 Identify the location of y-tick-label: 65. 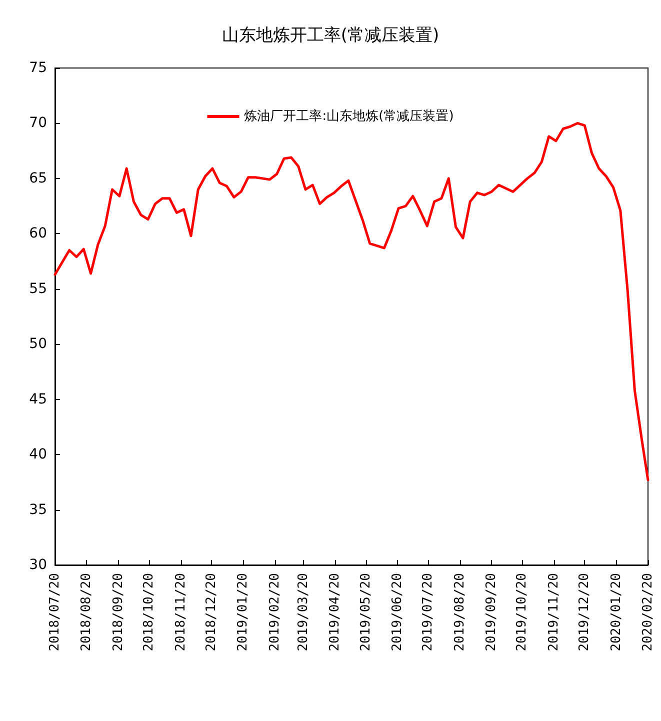
(38, 178).